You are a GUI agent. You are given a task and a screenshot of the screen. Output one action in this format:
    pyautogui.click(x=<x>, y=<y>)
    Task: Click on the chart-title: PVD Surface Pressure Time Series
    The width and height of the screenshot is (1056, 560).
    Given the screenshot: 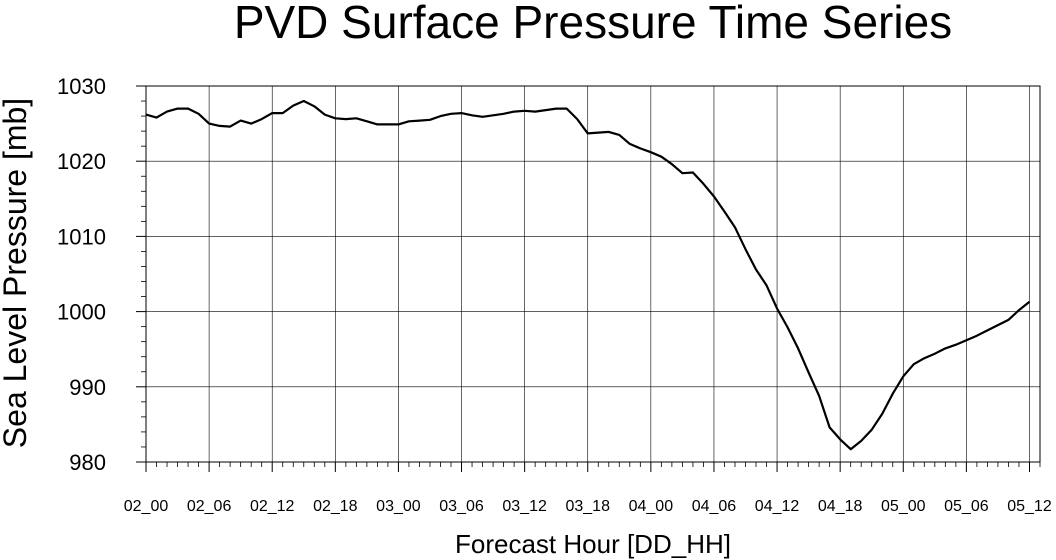 What is the action you would take?
    pyautogui.click(x=593, y=24)
    